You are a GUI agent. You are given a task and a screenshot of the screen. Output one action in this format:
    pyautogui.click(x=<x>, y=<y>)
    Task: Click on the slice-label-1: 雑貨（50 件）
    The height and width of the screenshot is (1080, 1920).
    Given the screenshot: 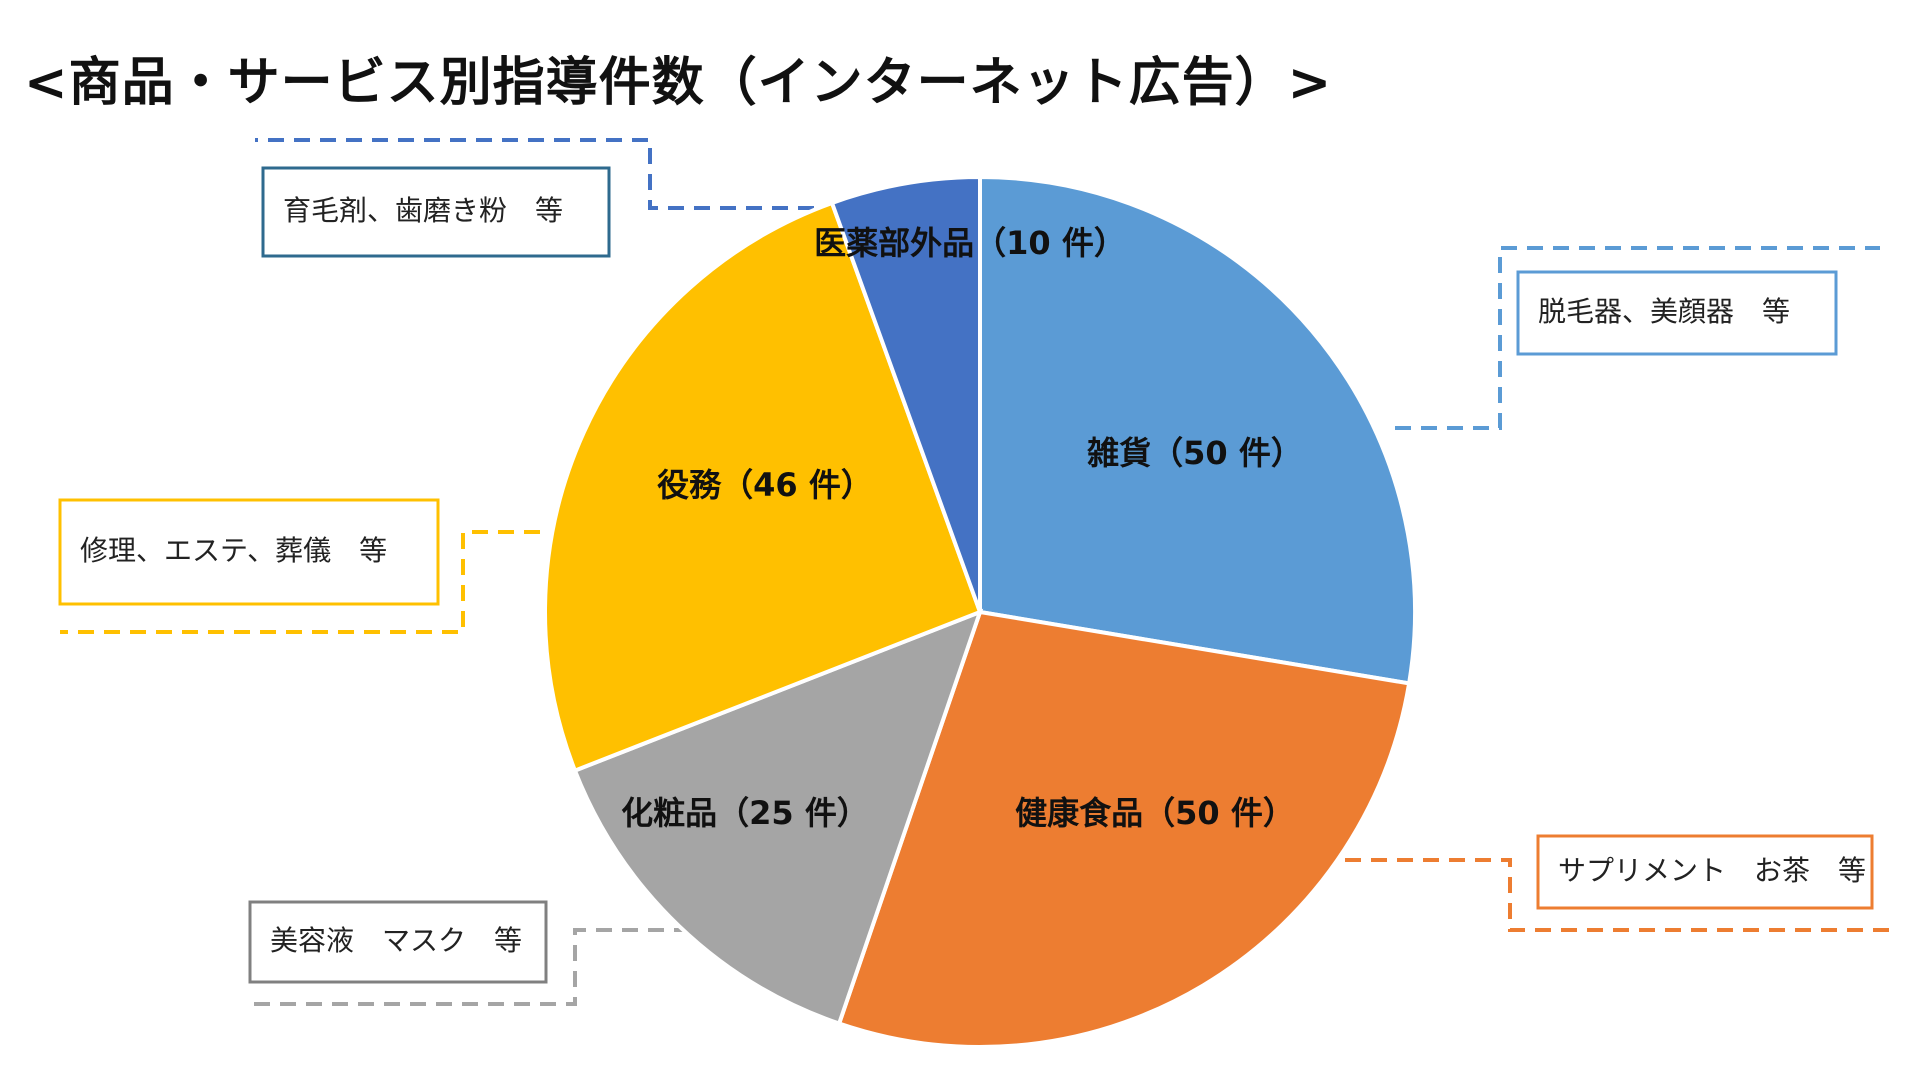 What is the action you would take?
    pyautogui.click(x=1194, y=453)
    